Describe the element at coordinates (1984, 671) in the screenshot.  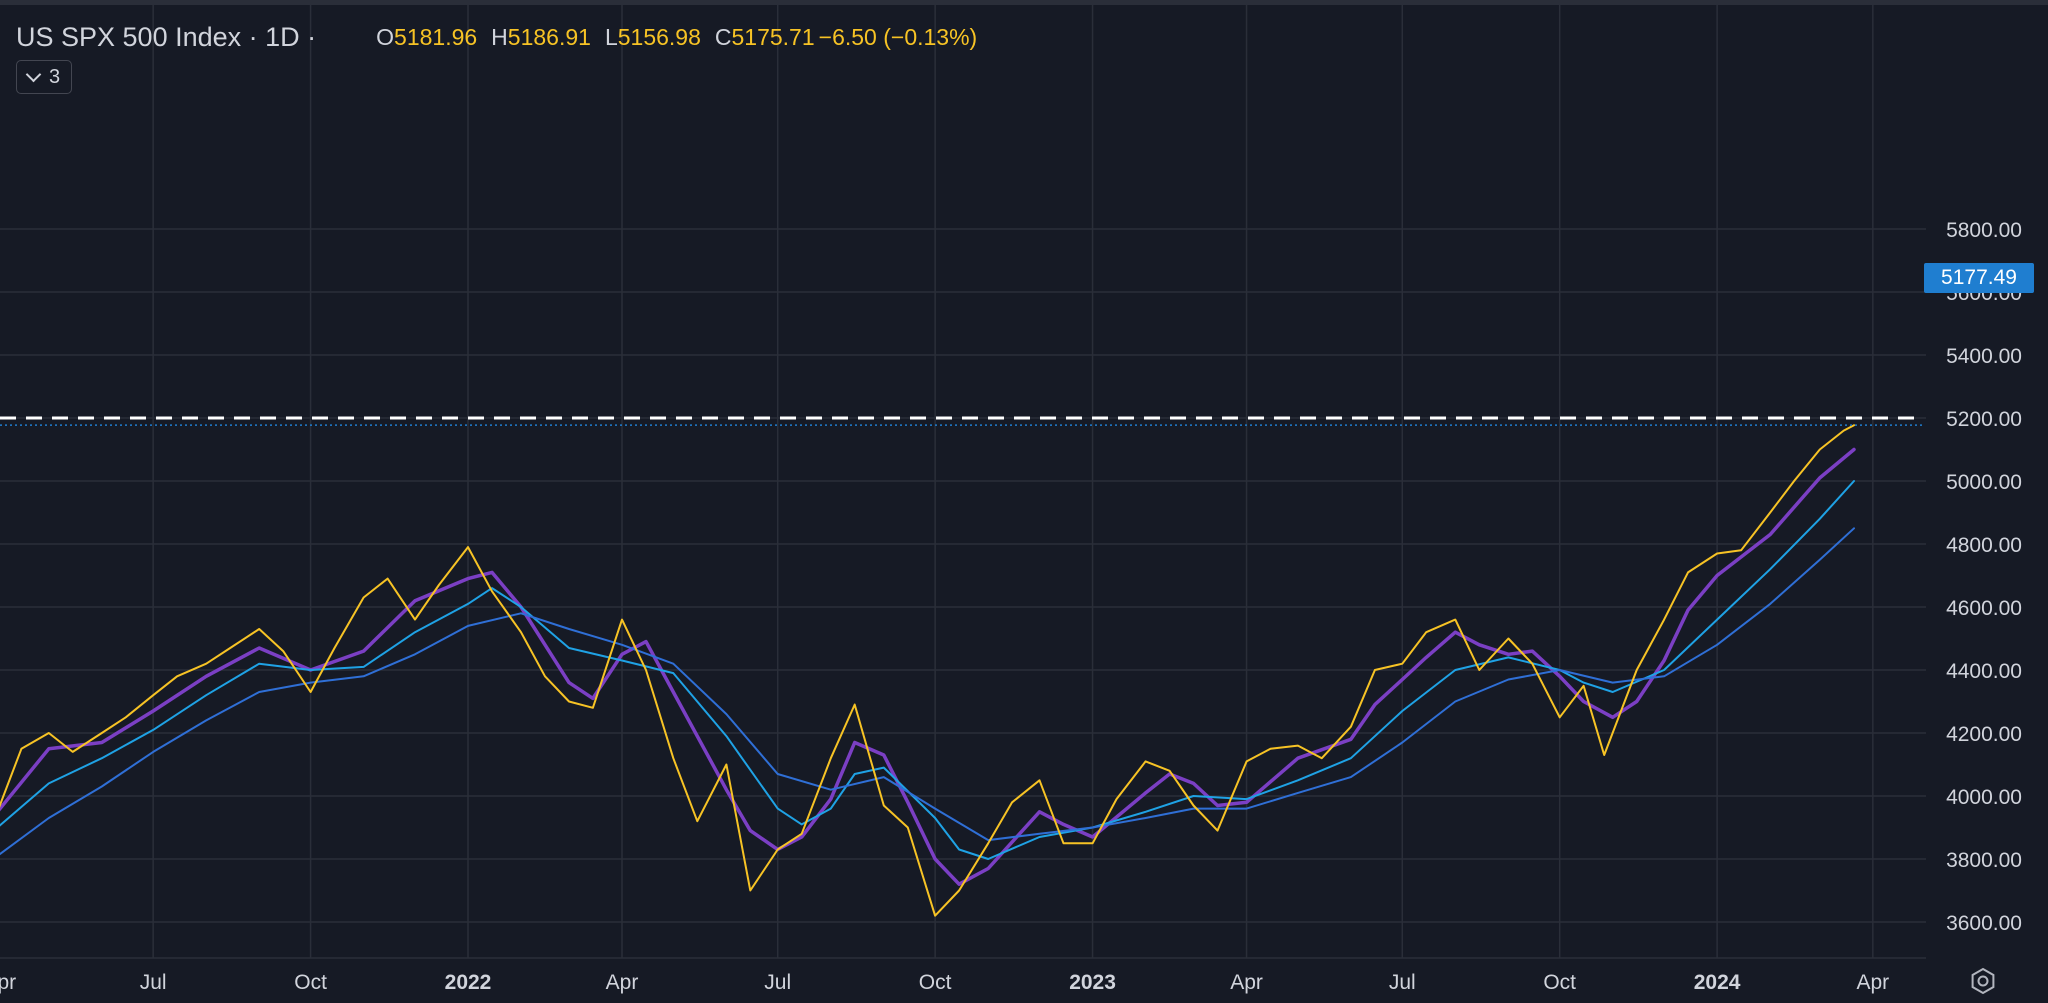
I see `y-tick-label: 4400.00` at that location.